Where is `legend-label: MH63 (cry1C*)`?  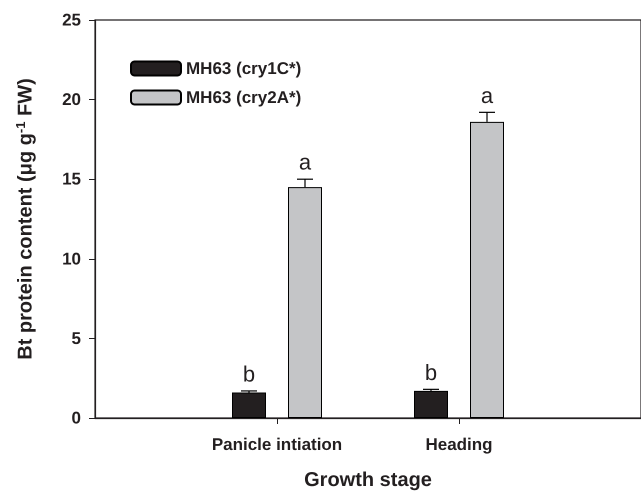
legend-label: MH63 (cry1C*) is located at coordinates (244, 68).